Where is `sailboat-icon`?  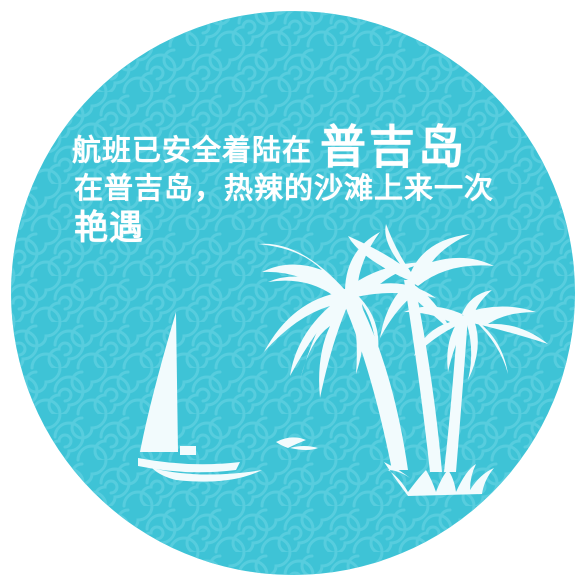 sailboat-icon is located at coordinates (200, 397).